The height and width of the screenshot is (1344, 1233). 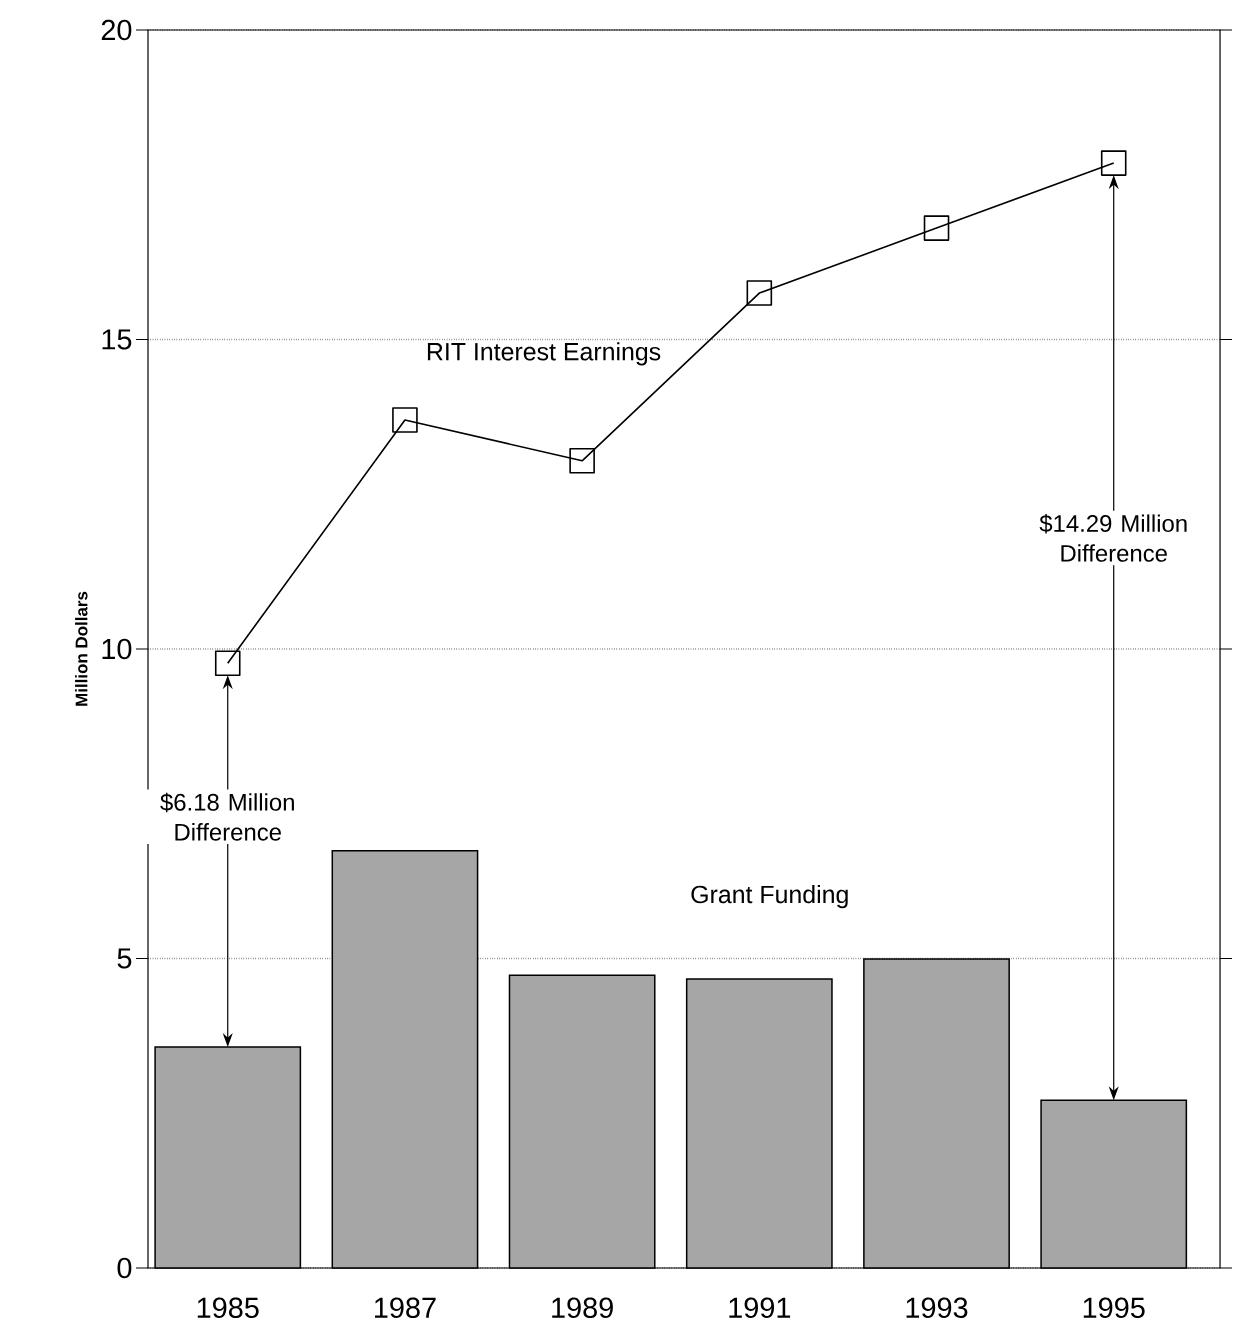 I want to click on x-tick-label: 1995, so click(x=1114, y=1307).